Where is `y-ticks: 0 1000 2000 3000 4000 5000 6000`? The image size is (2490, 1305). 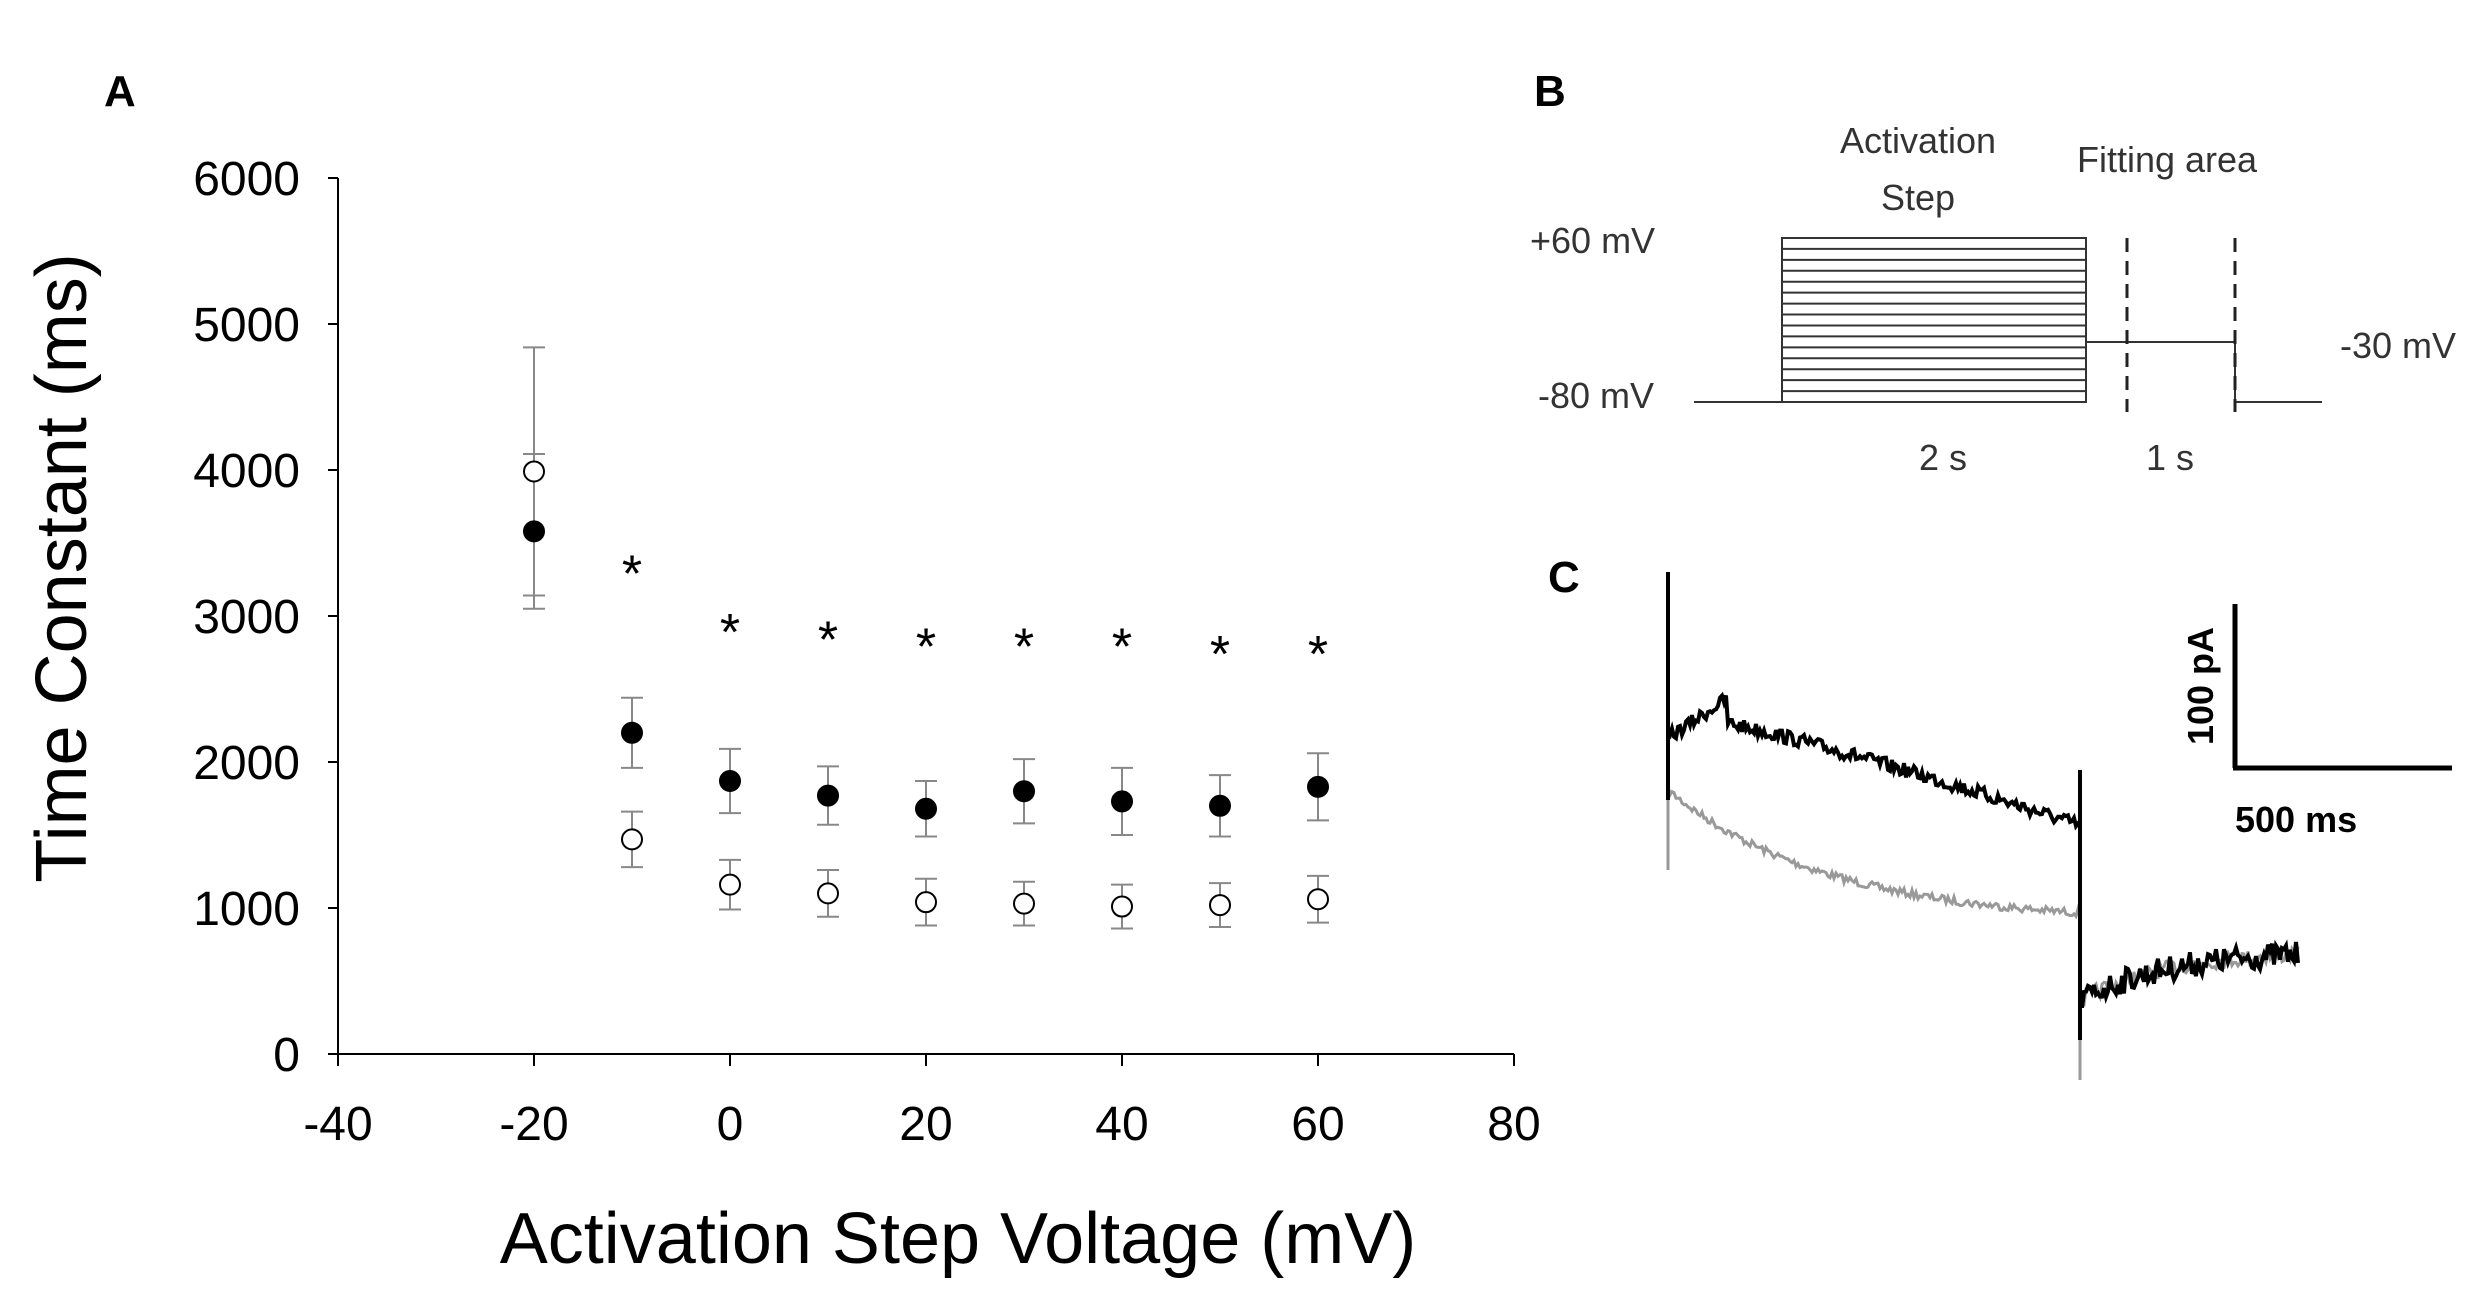
y-ticks: 0 1000 2000 3000 4000 5000 6000 is located at coordinates (265, 617).